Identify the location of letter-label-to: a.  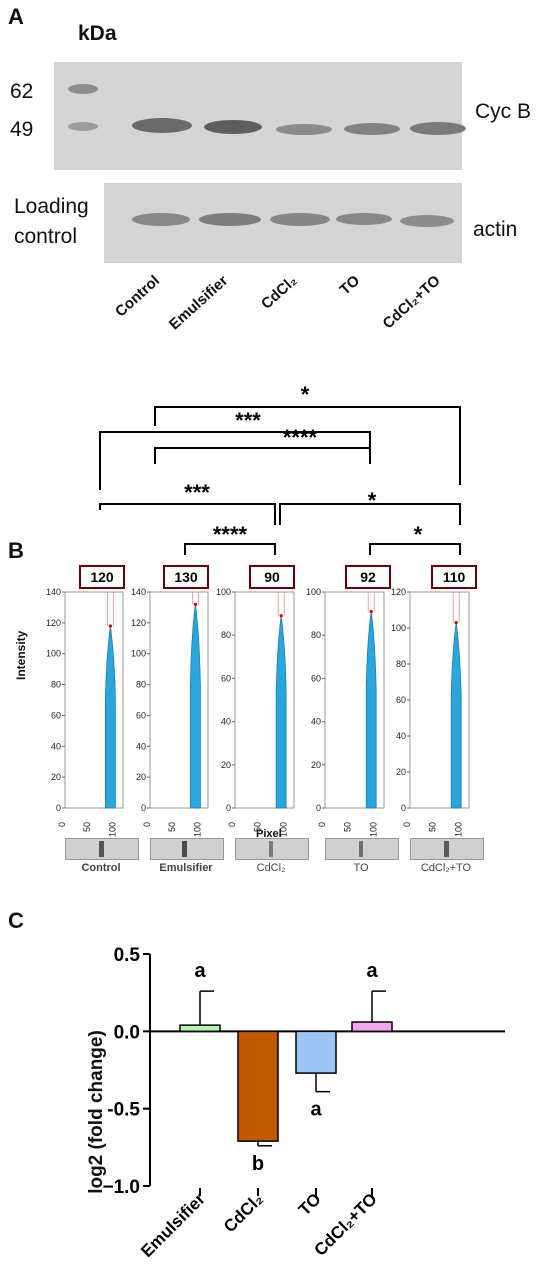
(316, 1110).